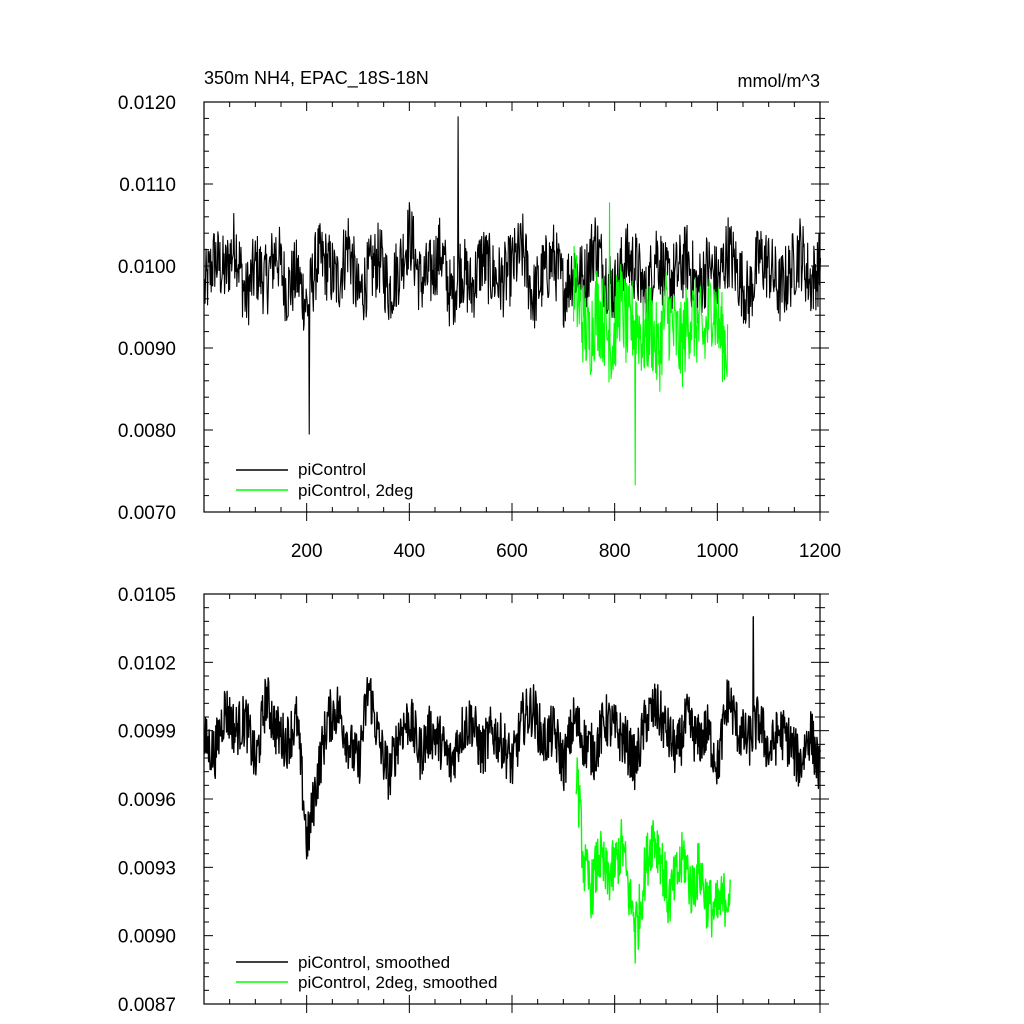  I want to click on series-line-picontrol-smoothed, so click(512, 738).